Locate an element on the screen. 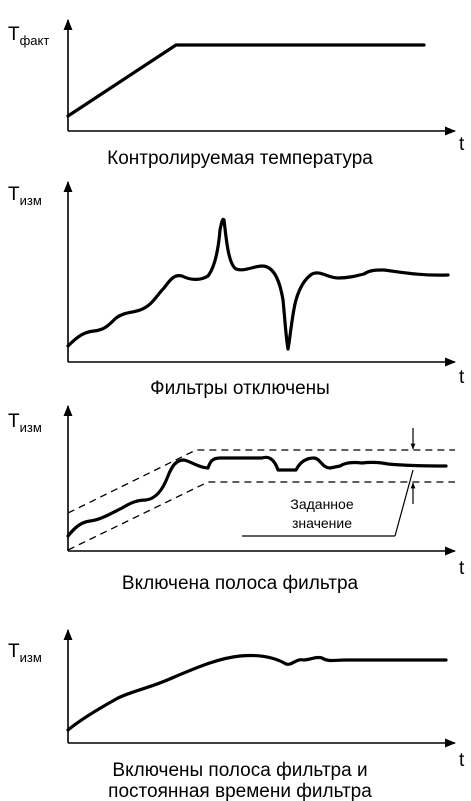  filtered-curve is located at coordinates (257, 692).